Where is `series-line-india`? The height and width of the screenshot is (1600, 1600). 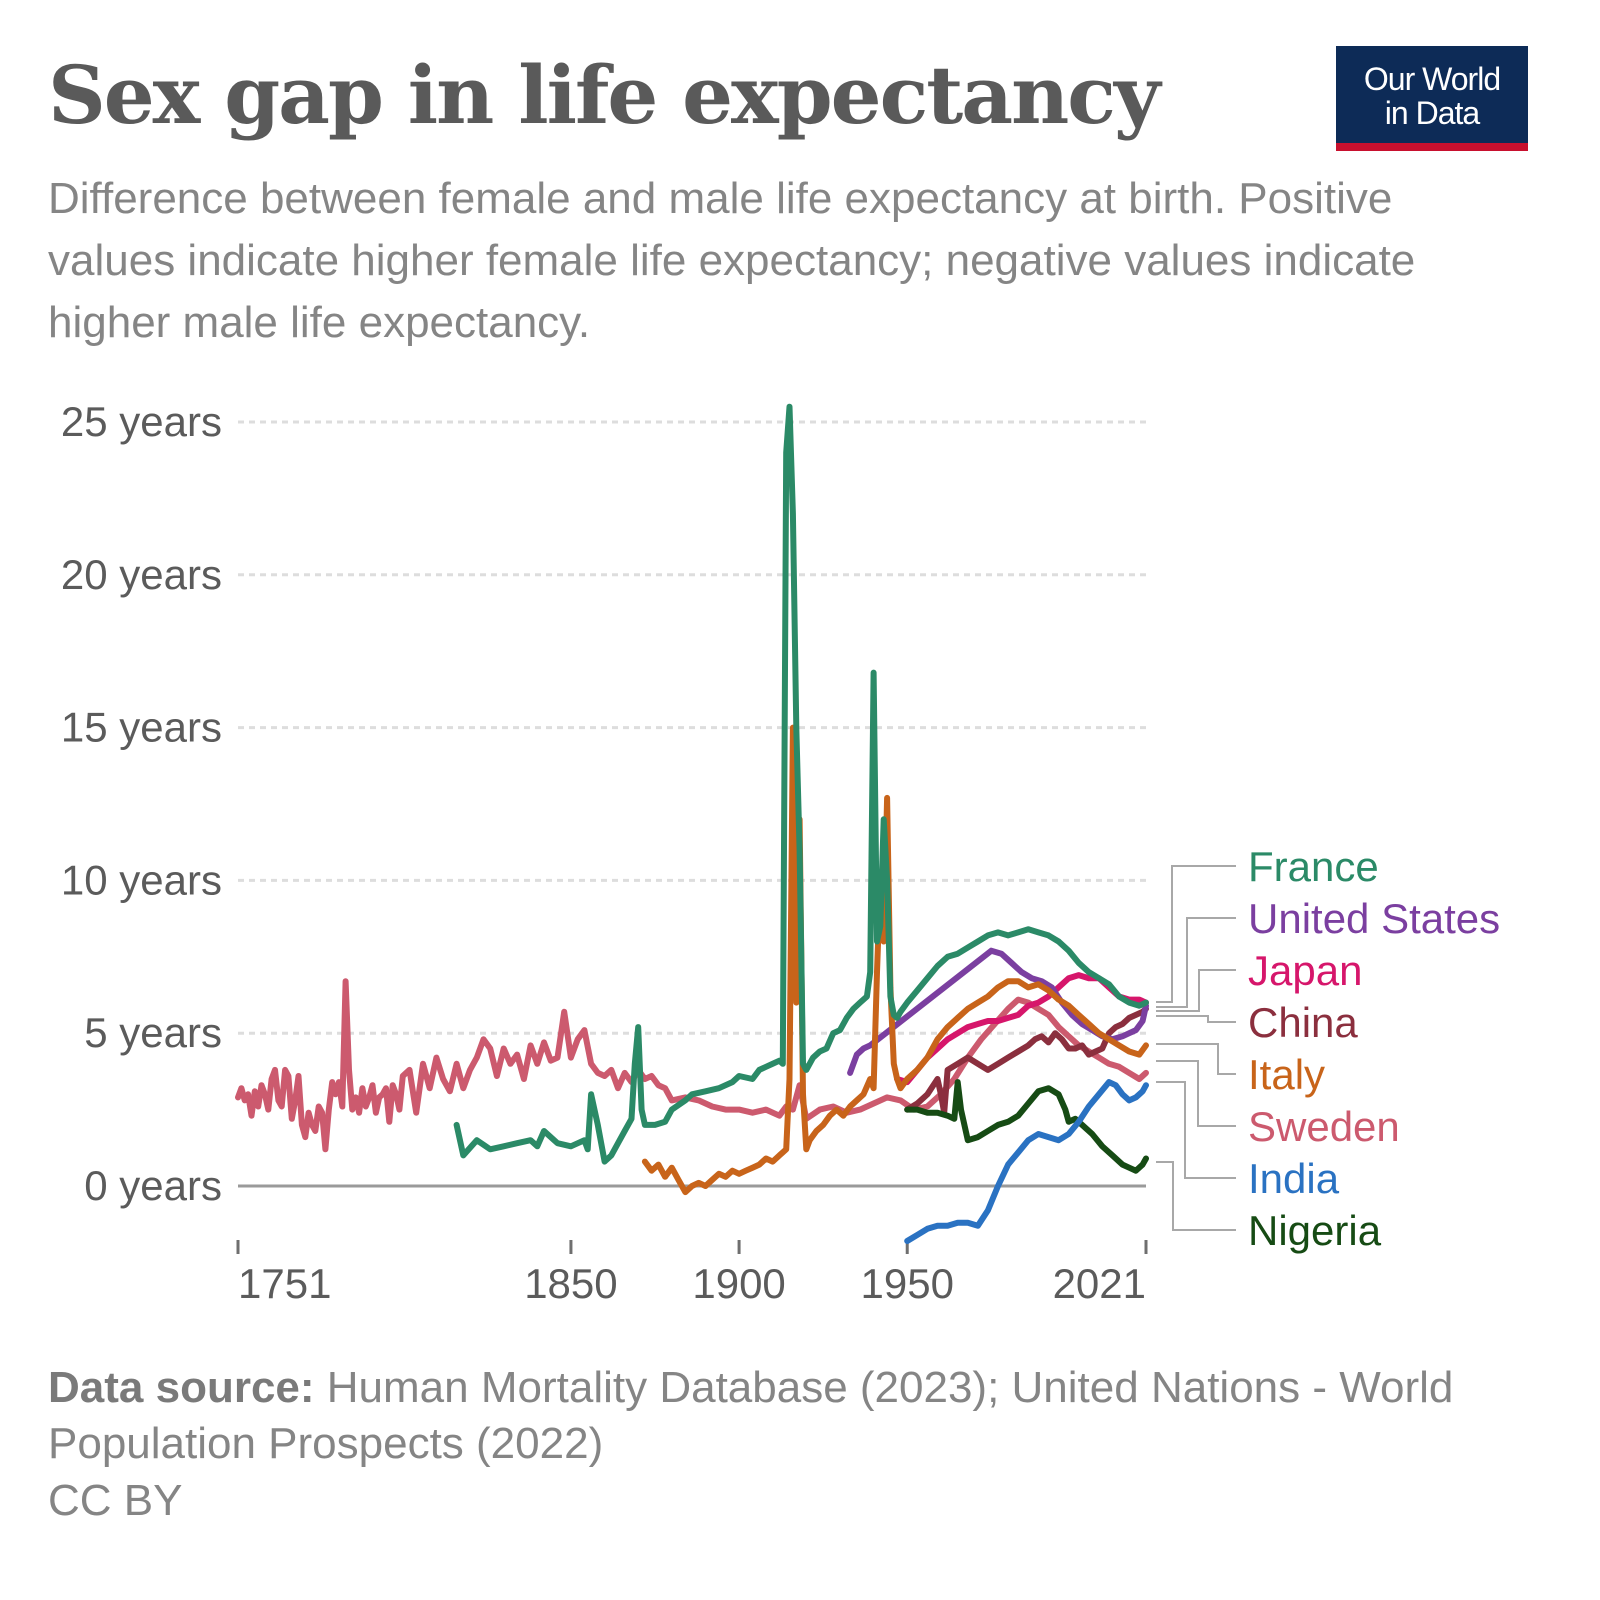
series-line-india is located at coordinates (1026, 1161).